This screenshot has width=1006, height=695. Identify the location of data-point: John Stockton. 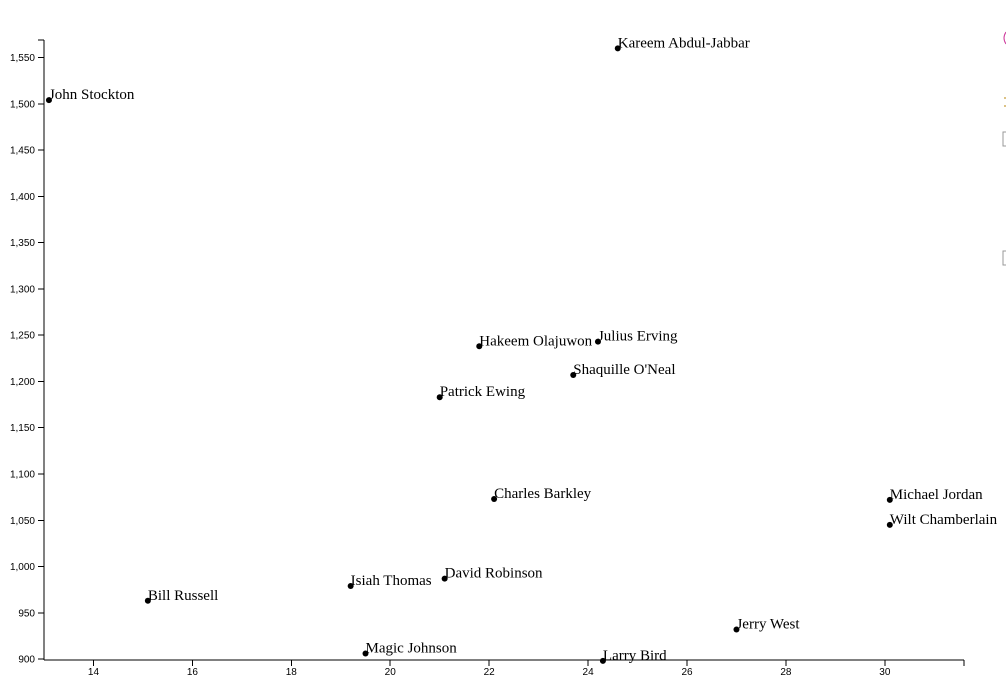
(90, 95).